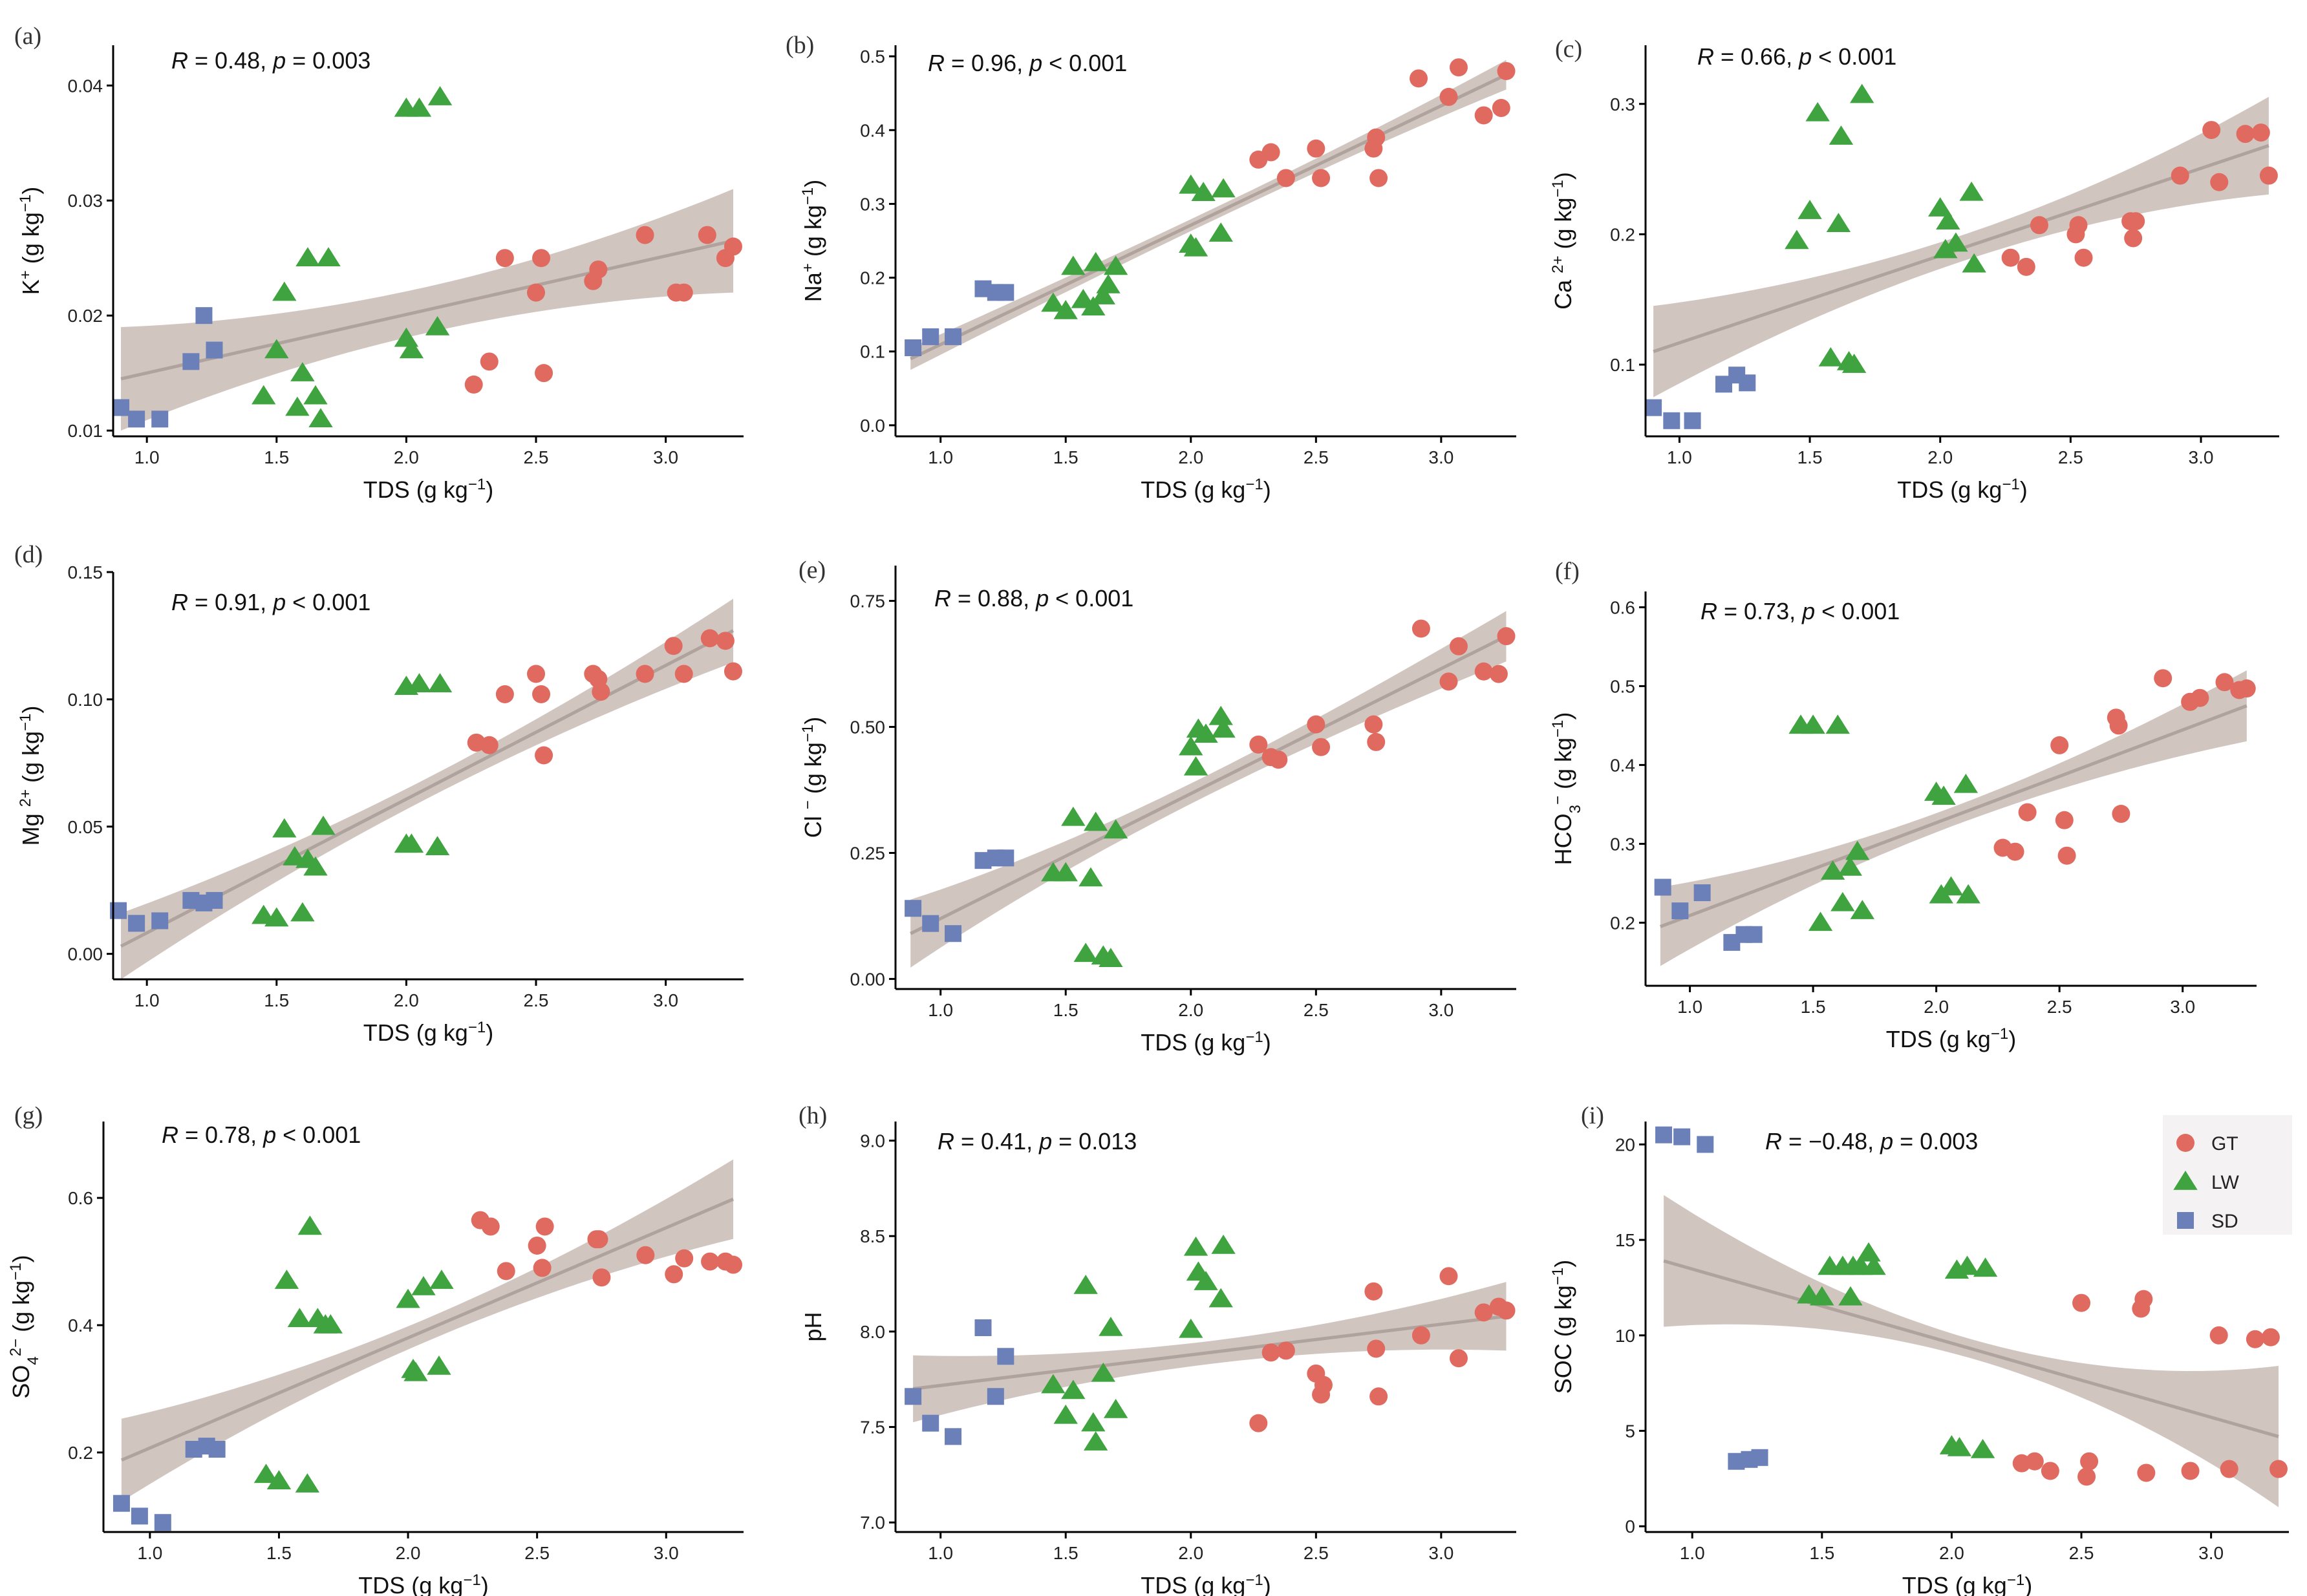 The height and width of the screenshot is (1596, 2307). Describe the element at coordinates (80, 1453) in the screenshot. I see `y-tick-label: 0.2` at that location.